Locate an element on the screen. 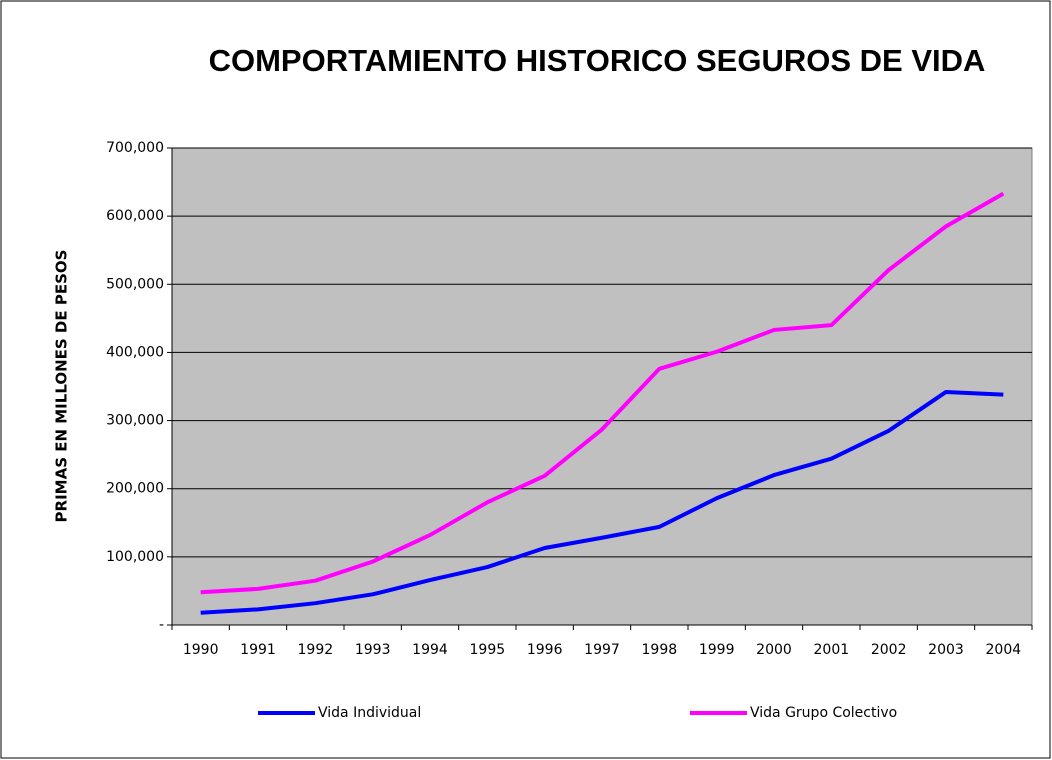 The image size is (1052, 760). x-tick-label: 1996 is located at coordinates (545, 650).